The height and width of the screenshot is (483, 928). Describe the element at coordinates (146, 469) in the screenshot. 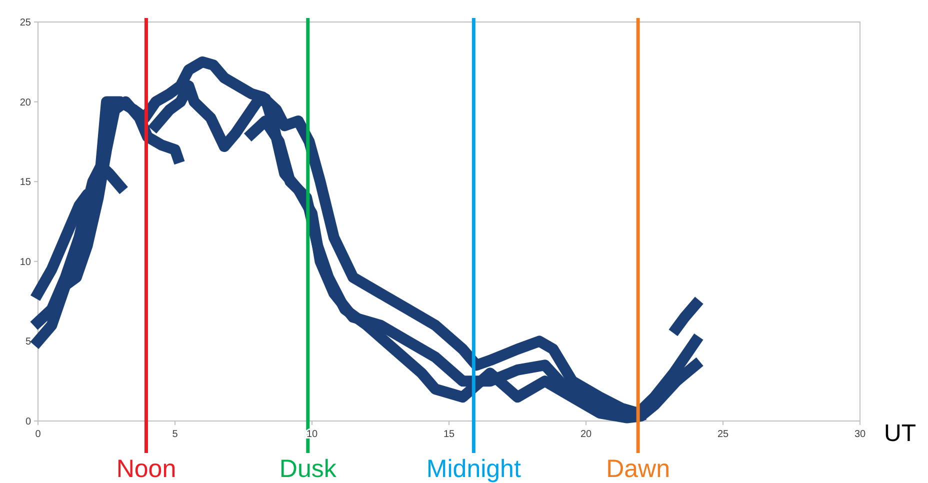

I see `ref-line-label: Noon` at that location.